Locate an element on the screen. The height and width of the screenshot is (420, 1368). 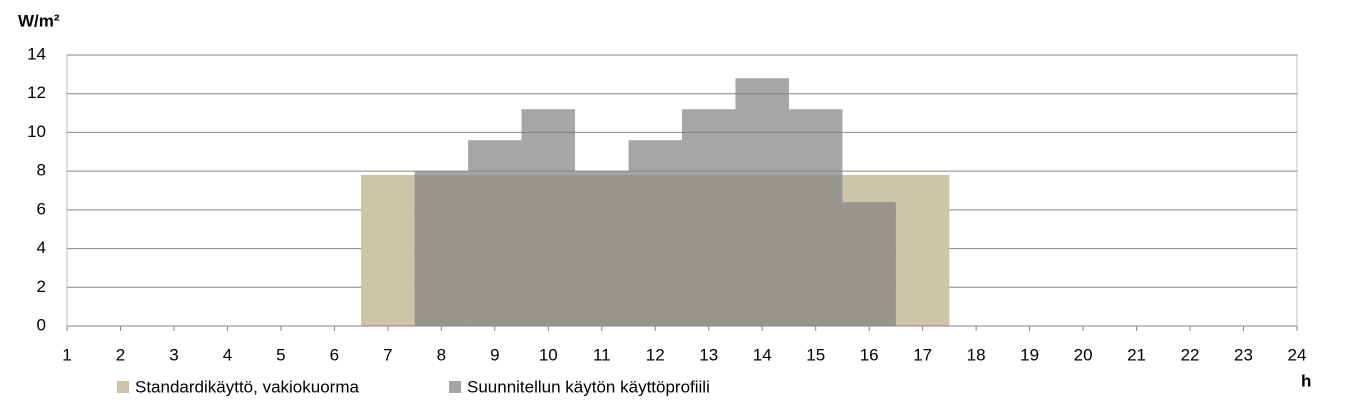
x-tick-label: 12 is located at coordinates (655, 354).